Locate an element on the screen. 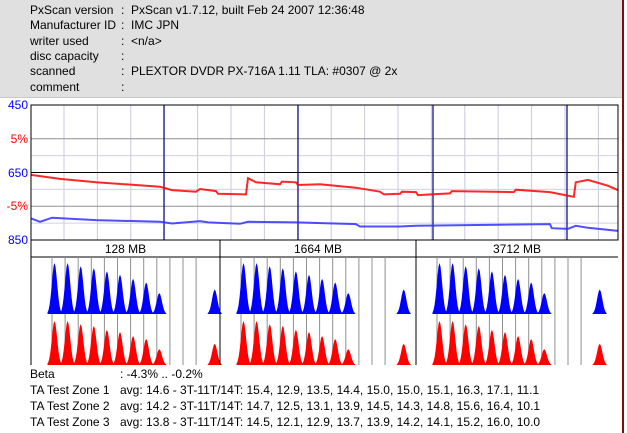  y-tick-label: 850 is located at coordinates (17, 240).